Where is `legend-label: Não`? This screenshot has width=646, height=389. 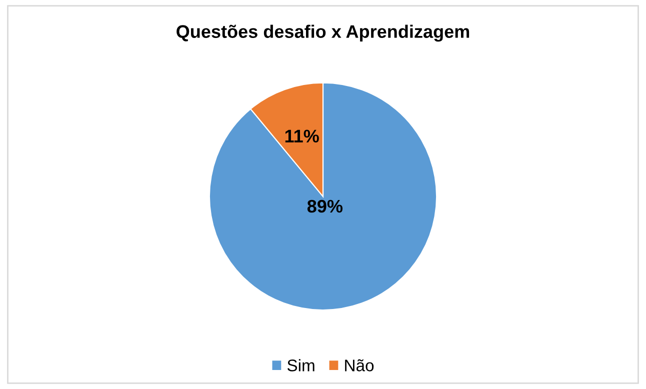
legend-label: Não is located at coordinates (359, 365).